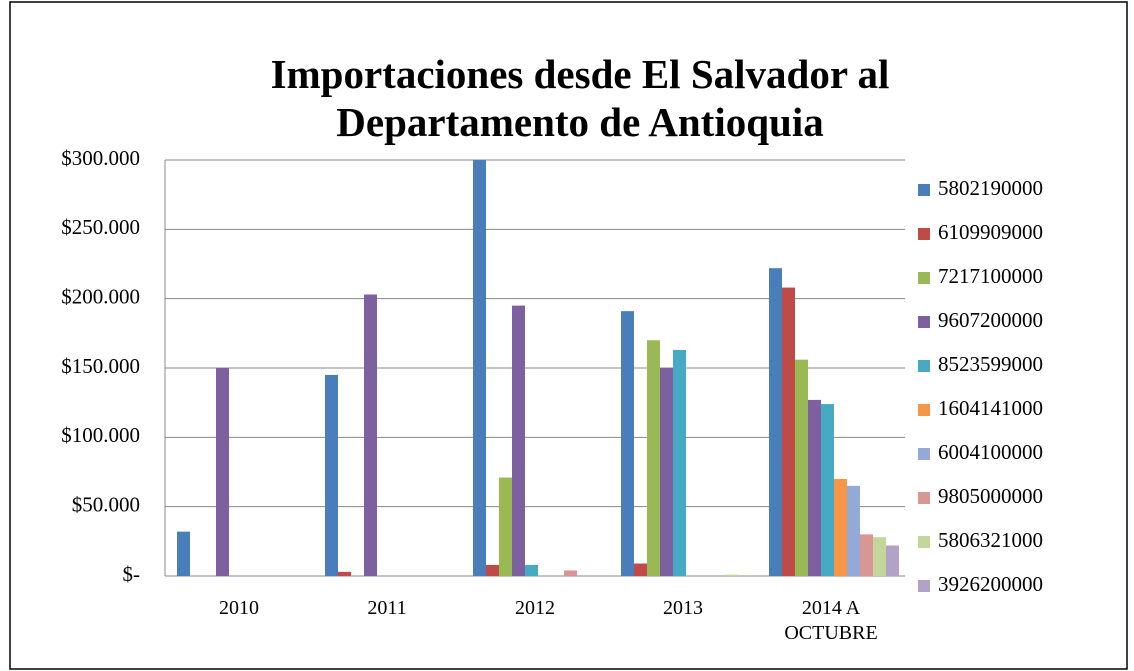 Image resolution: width=1134 pixels, height=671 pixels. I want to click on y-tick-label: $200.000, so click(100, 296).